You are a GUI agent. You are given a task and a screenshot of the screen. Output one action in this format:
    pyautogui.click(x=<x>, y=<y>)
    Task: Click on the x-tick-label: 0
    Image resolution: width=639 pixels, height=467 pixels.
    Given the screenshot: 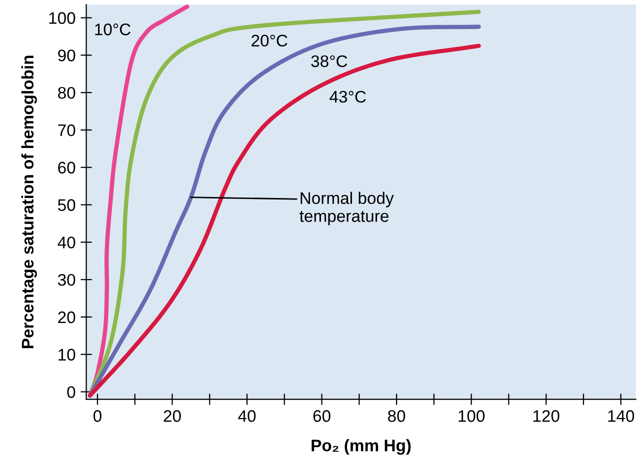 What is the action you would take?
    pyautogui.click(x=97, y=416)
    